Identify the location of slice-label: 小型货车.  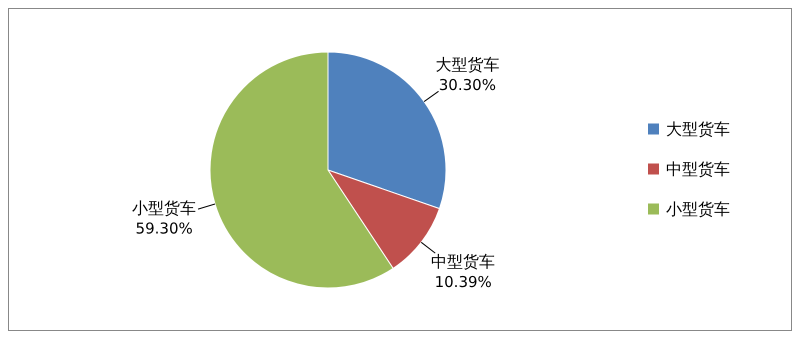
(164, 208).